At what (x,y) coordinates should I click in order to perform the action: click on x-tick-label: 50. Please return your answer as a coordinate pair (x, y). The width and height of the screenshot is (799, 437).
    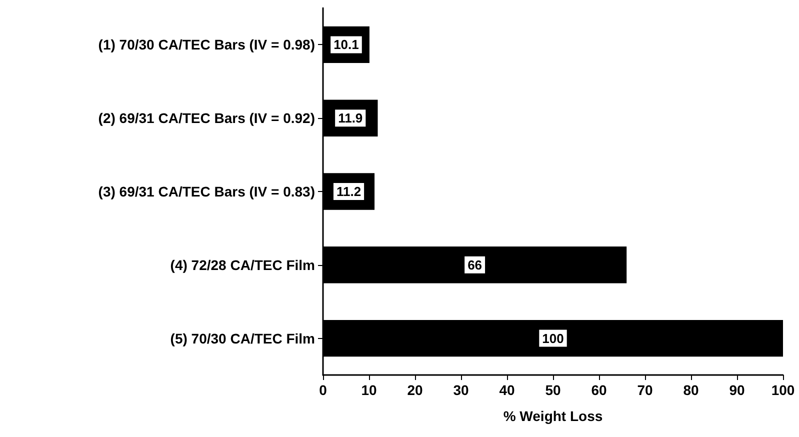
    Looking at the image, I should click on (553, 390).